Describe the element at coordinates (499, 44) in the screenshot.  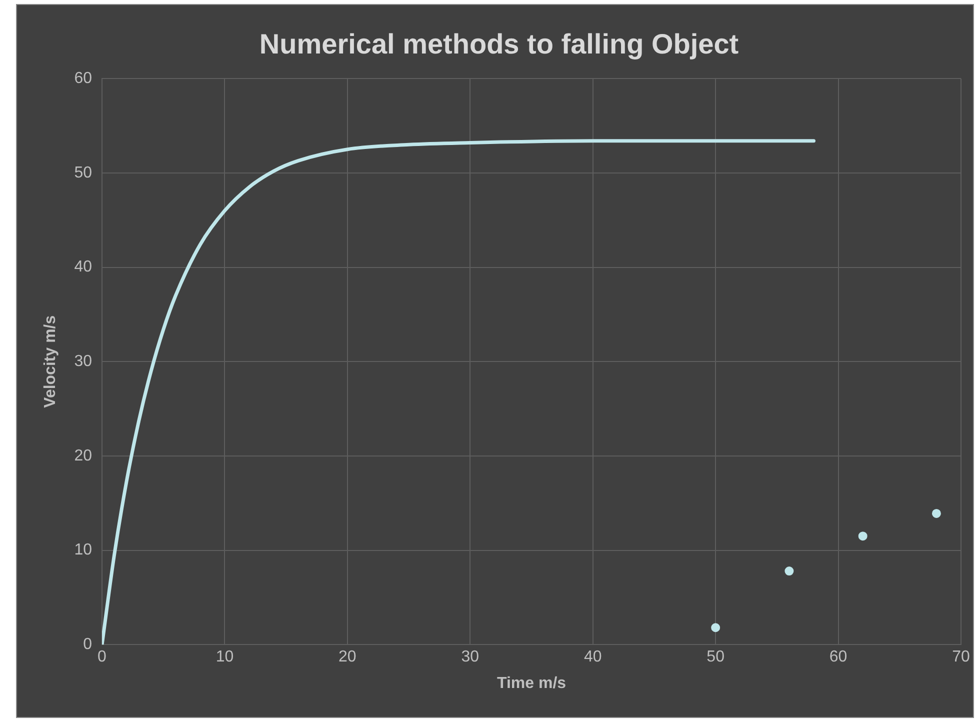
I see `chart-title: Numerical methods to falling Object` at that location.